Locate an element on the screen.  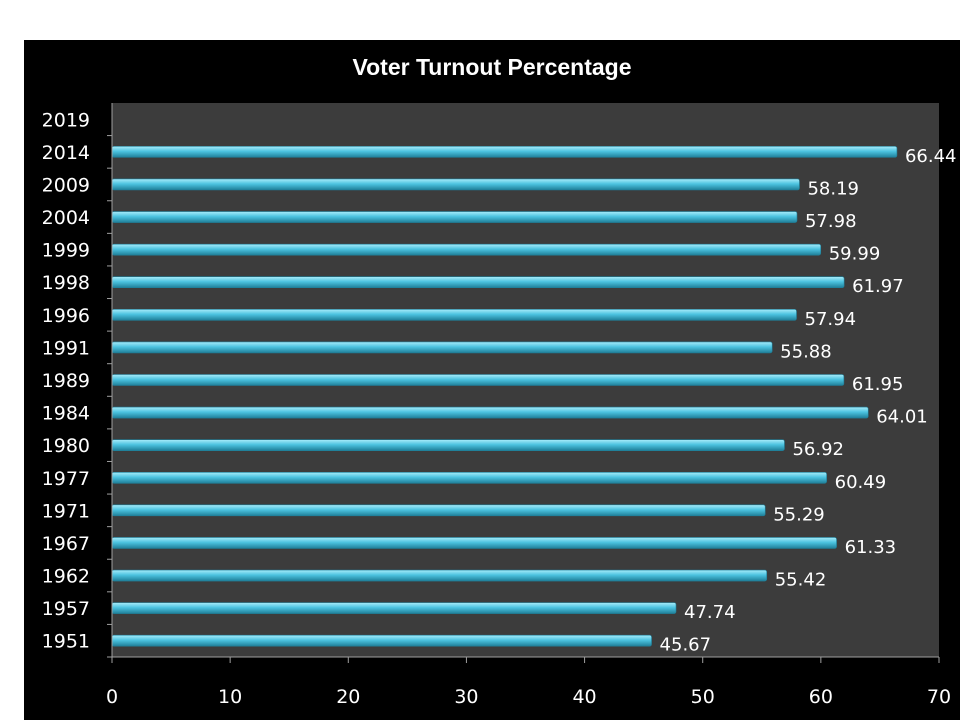
bar-value-label: 56.92 is located at coordinates (818, 449).